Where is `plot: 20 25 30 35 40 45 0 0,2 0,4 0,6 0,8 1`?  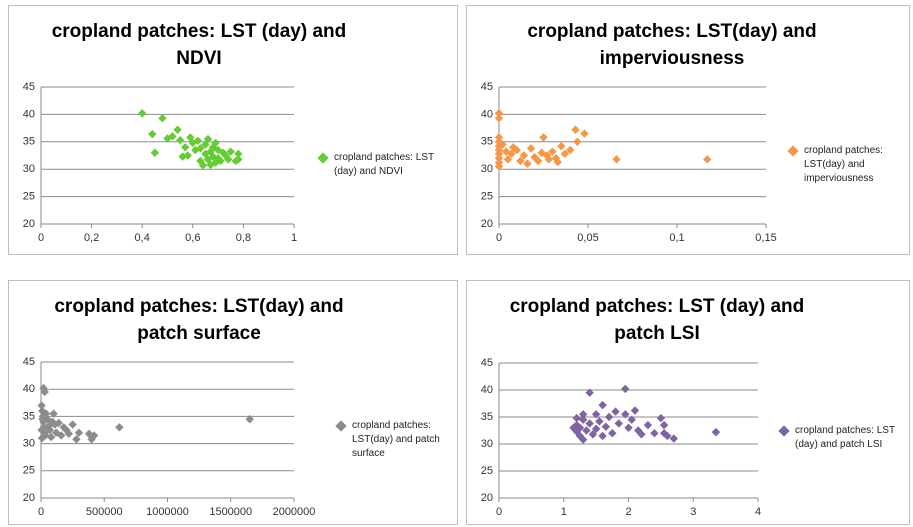 plot: 20 25 30 35 40 45 0 0,2 0,4 0,6 0,8 1 is located at coordinates (160, 162).